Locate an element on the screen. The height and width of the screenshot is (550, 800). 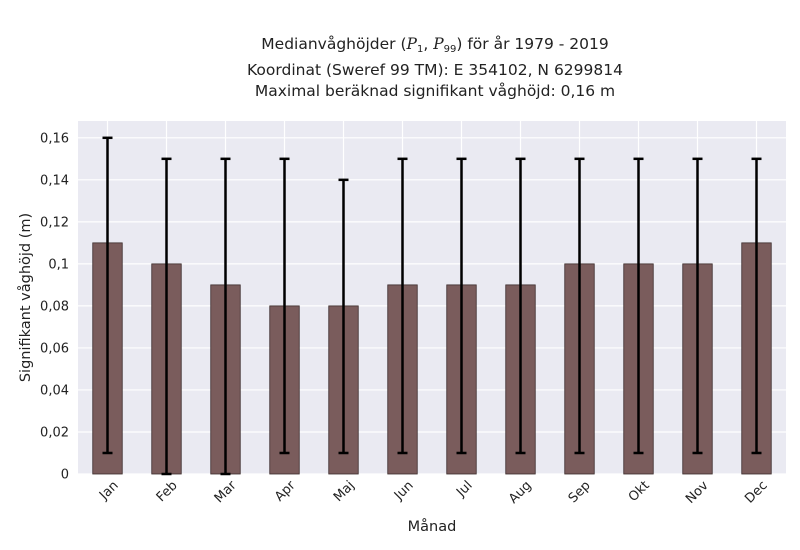
error-bar-mar is located at coordinates (225, 316).